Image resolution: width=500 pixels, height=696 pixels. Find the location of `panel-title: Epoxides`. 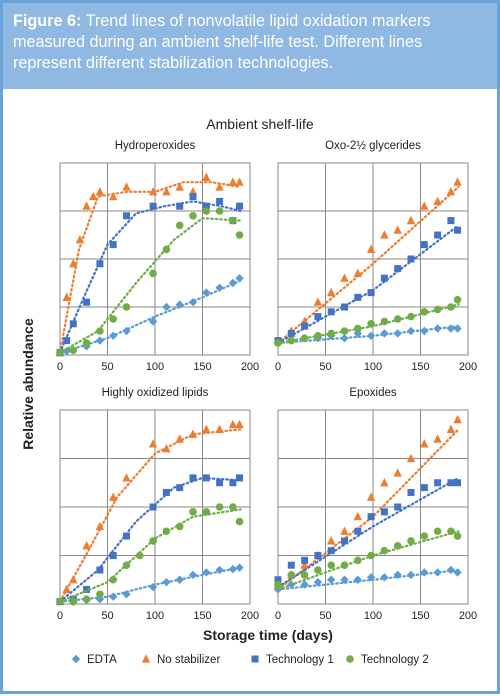

panel-title: Epoxides is located at coordinates (373, 393).